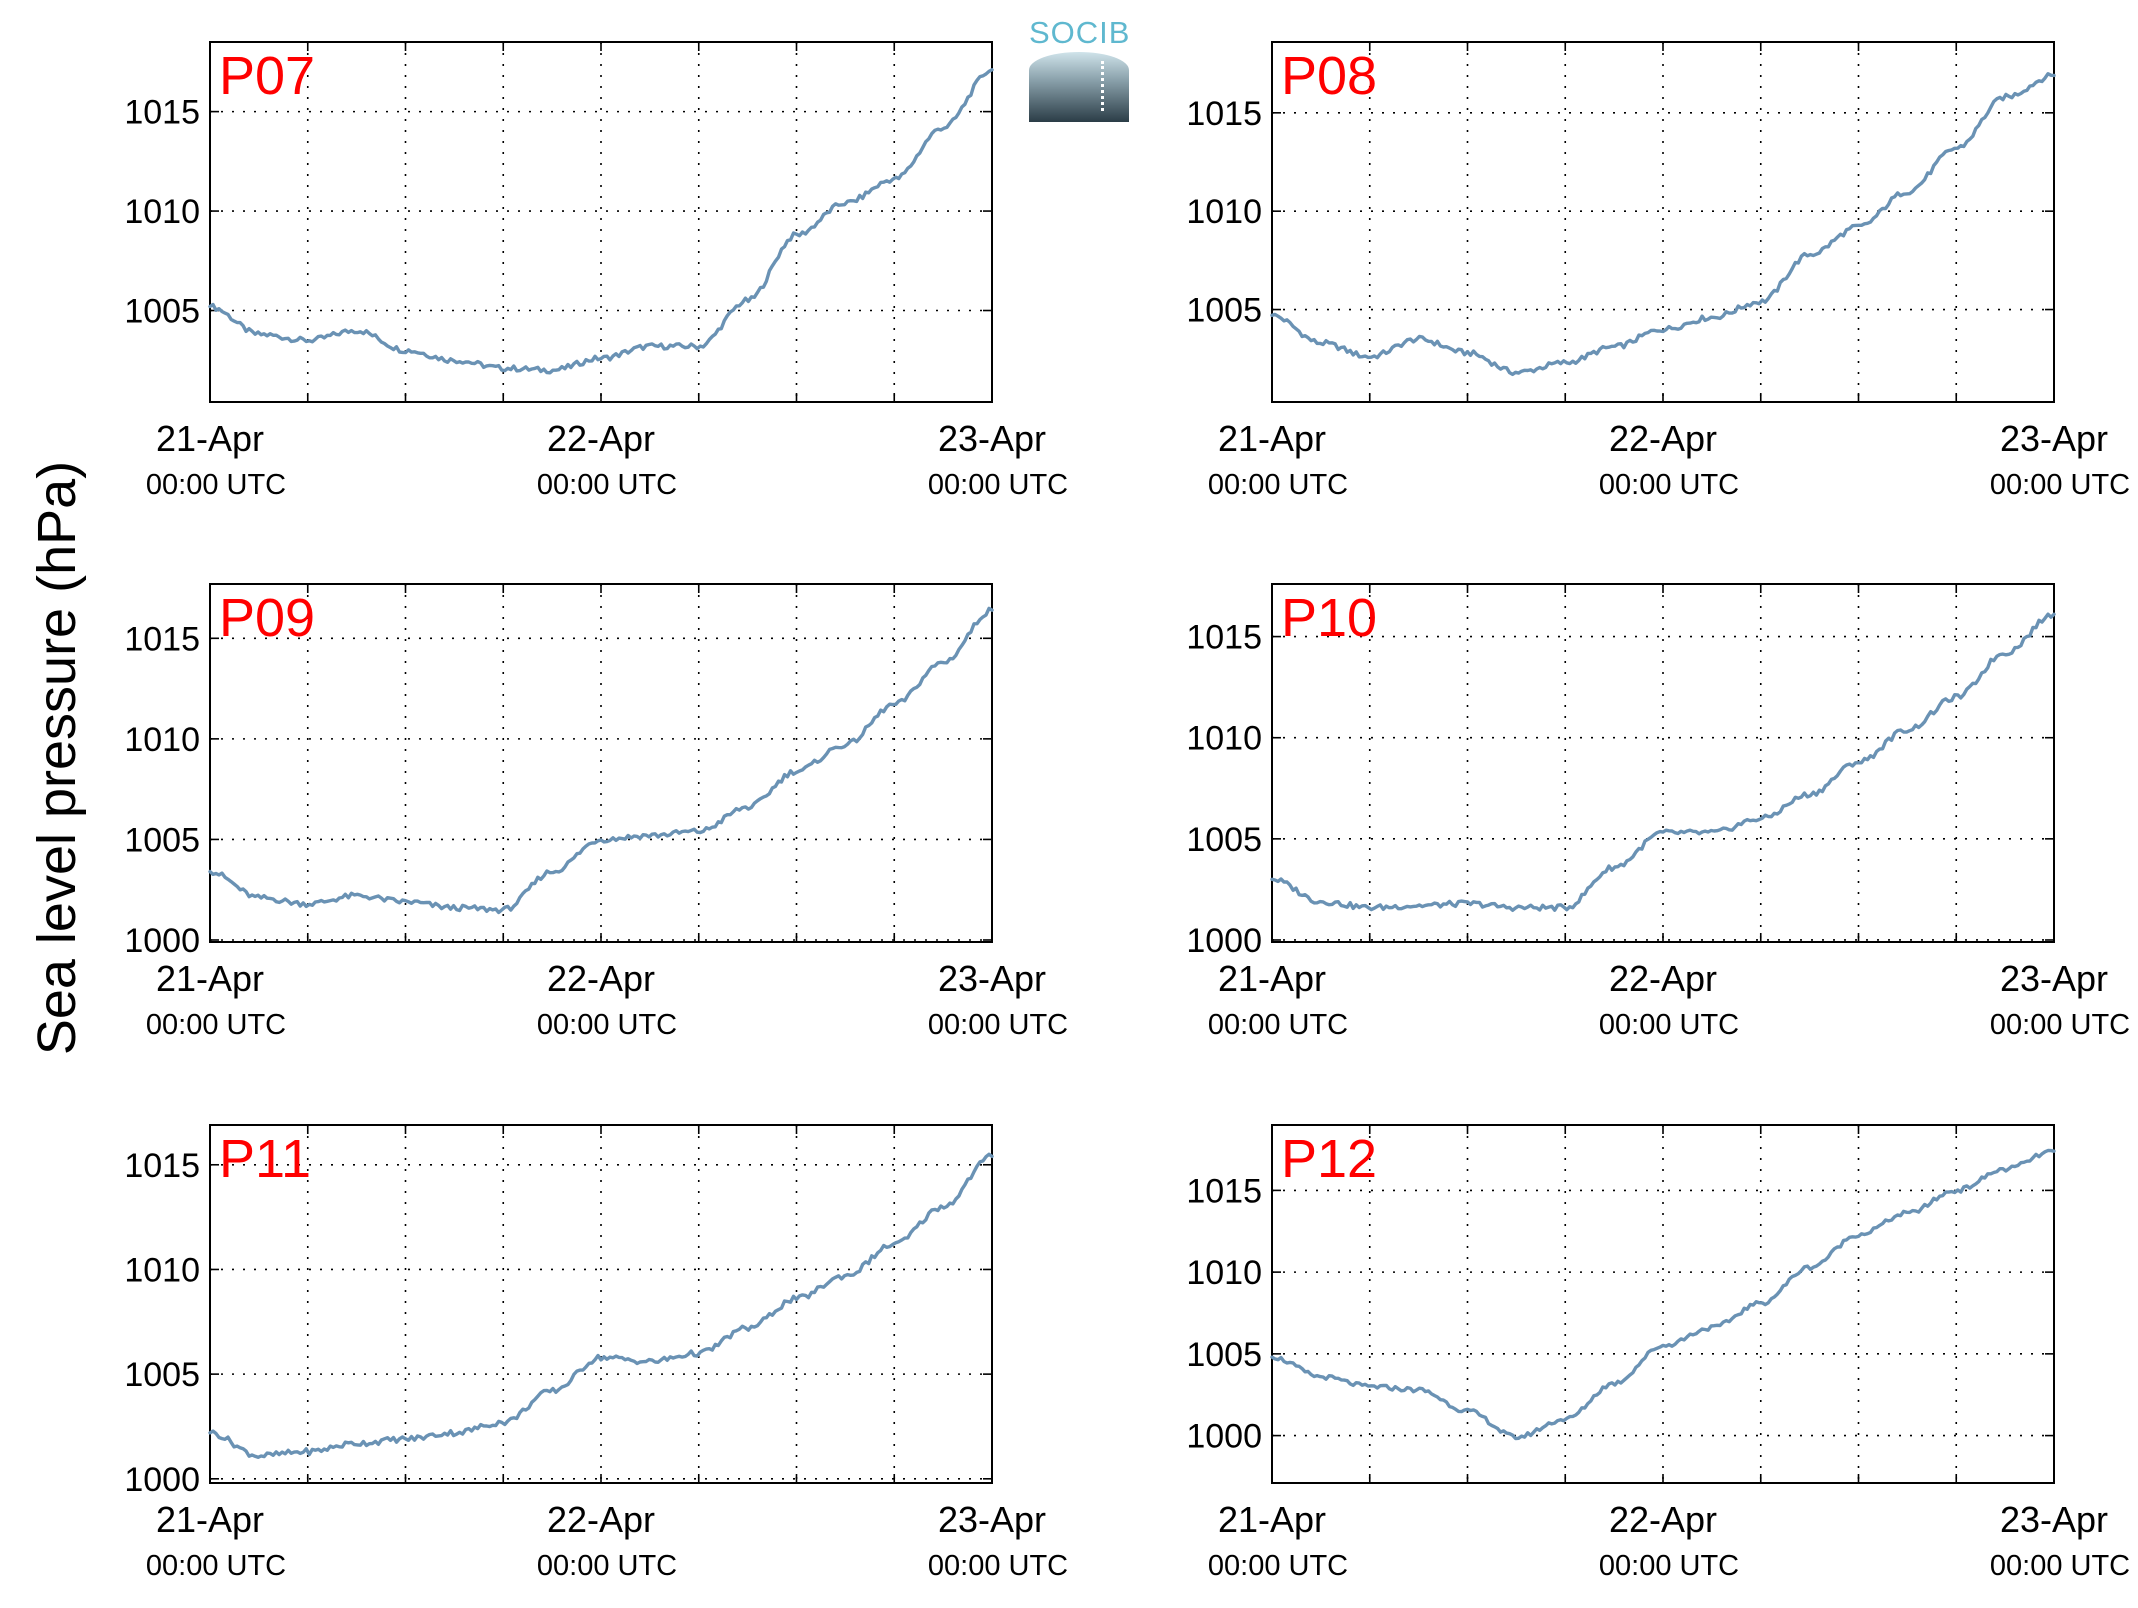 The width and height of the screenshot is (2138, 1608). What do you see at coordinates (57, 758) in the screenshot?
I see `y-axis-label: Sea level pressure (hPa)` at bounding box center [57, 758].